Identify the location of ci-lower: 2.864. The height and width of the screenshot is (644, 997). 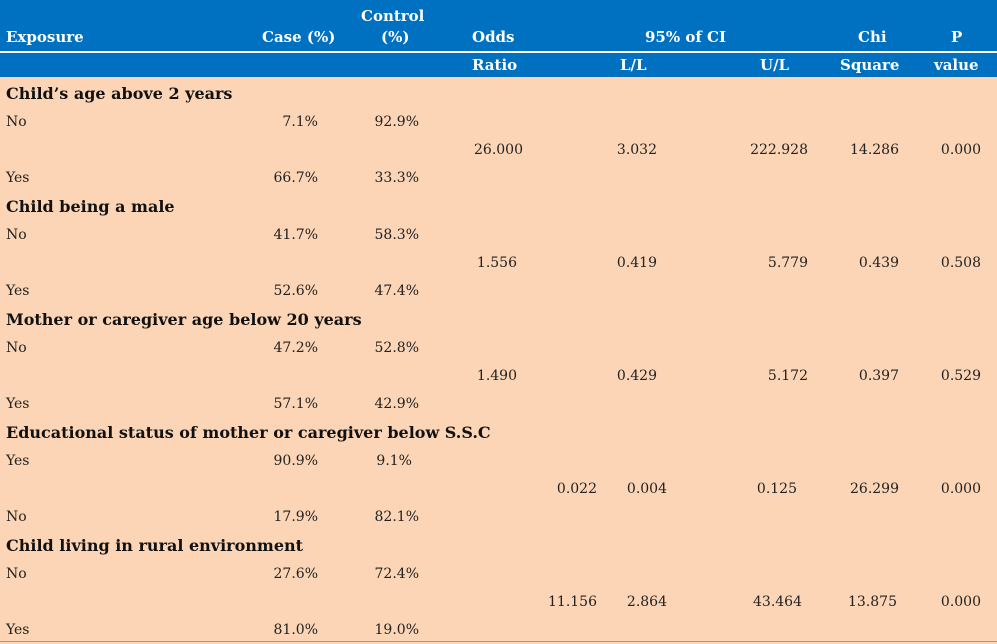
(646, 602).